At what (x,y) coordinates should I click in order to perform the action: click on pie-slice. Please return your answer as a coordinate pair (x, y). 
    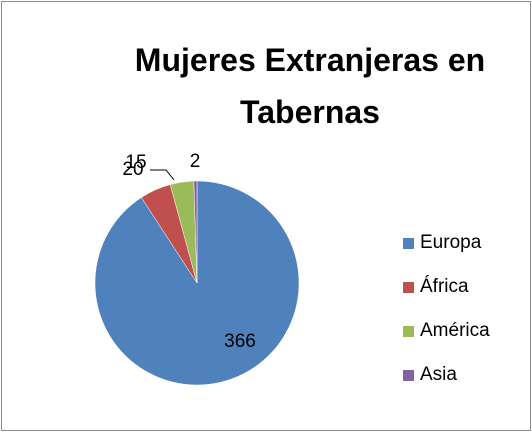
    Looking at the image, I should click on (195, 232).